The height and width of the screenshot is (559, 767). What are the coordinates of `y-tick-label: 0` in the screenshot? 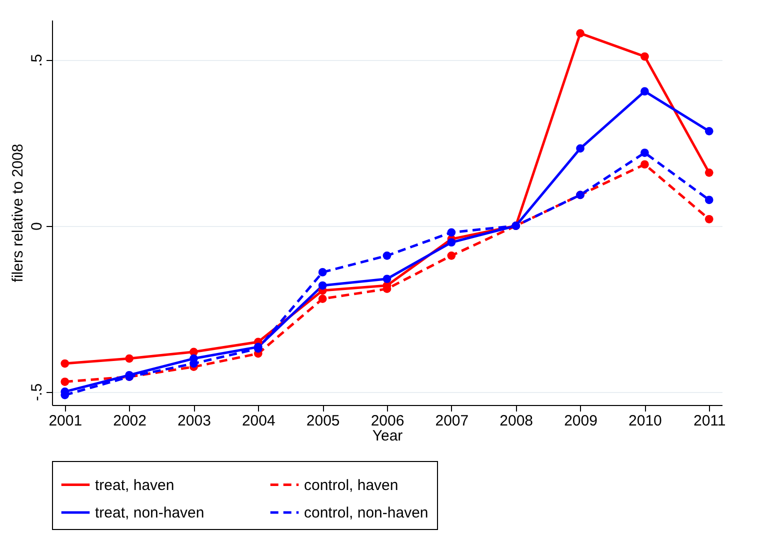 It's located at (37, 226).